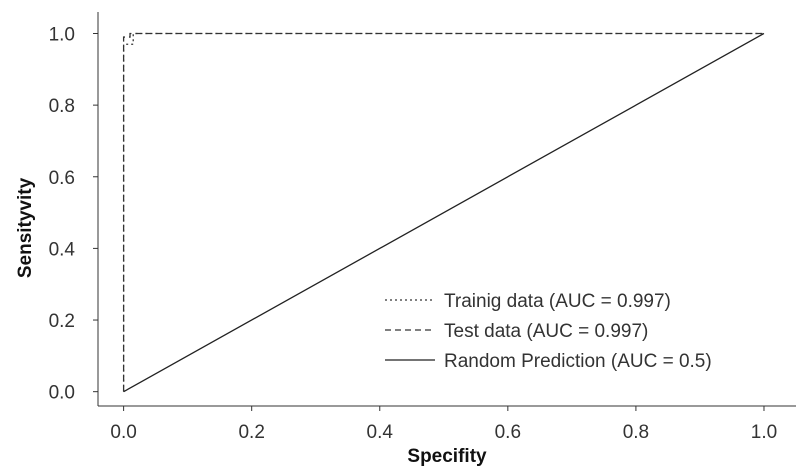  What do you see at coordinates (251, 432) in the screenshot?
I see `x-tick-label: 0.2` at bounding box center [251, 432].